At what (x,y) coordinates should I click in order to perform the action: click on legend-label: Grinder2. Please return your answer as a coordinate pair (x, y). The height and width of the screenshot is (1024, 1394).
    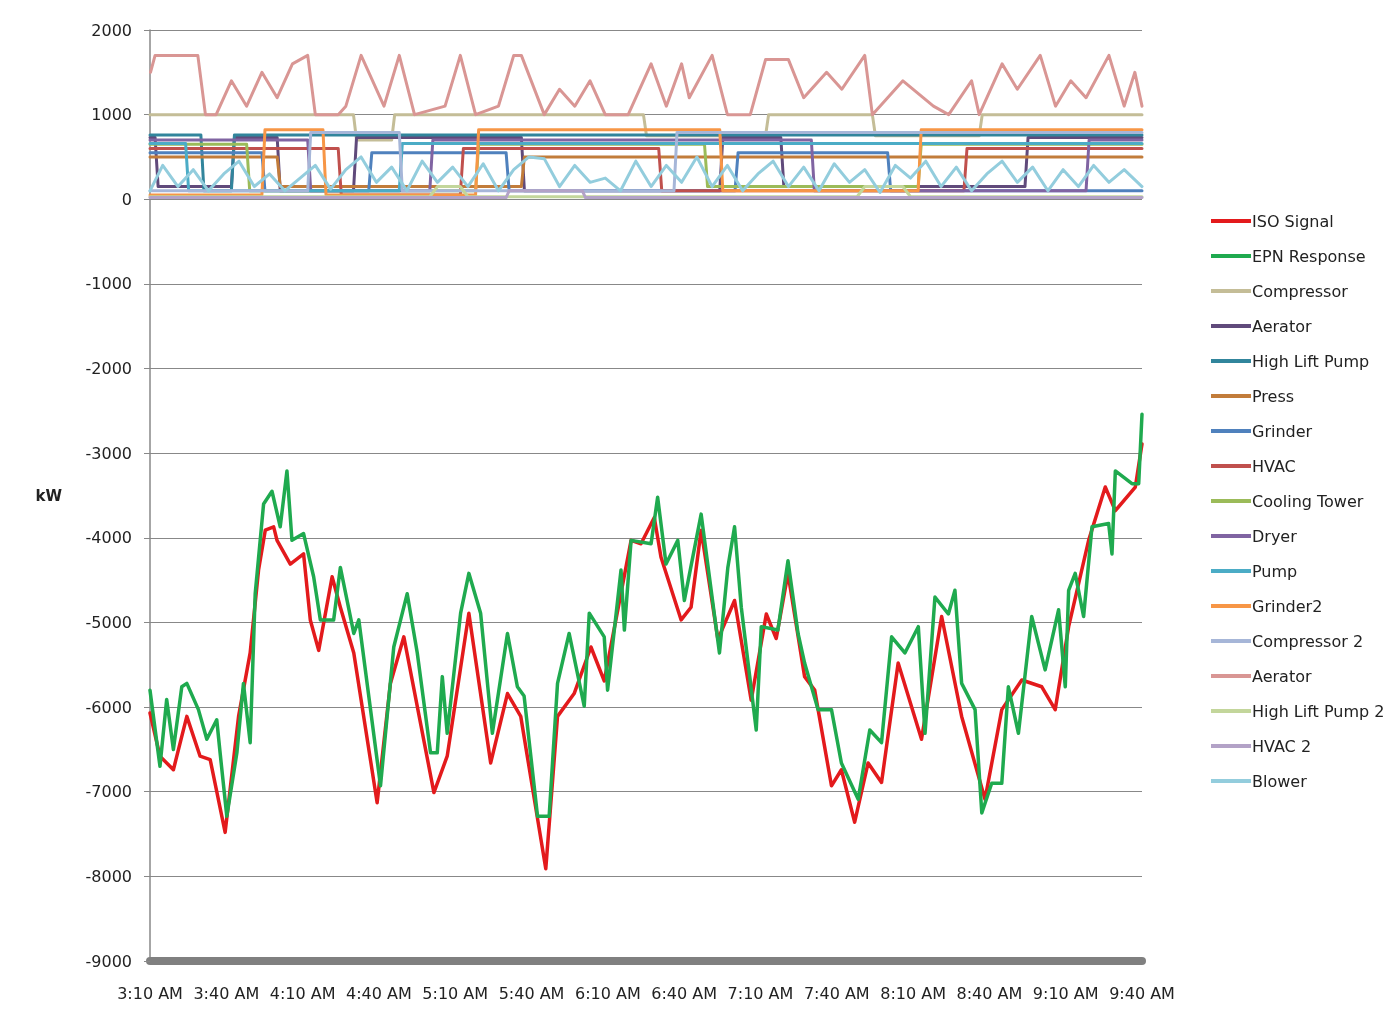
    Looking at the image, I should click on (1287, 606).